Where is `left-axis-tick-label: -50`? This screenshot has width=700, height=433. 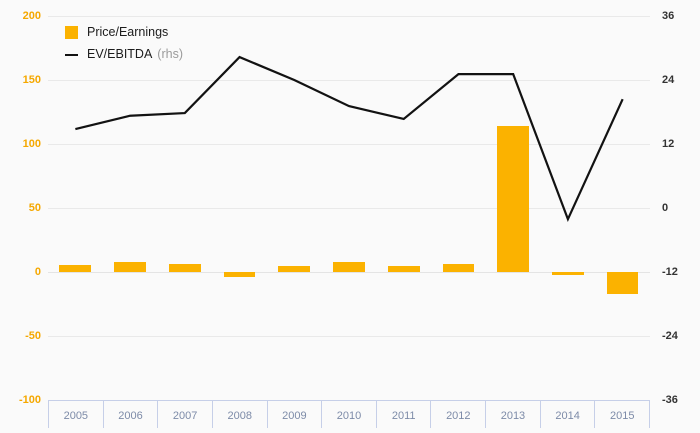
left-axis-tick-label: -50 is located at coordinates (33, 336).